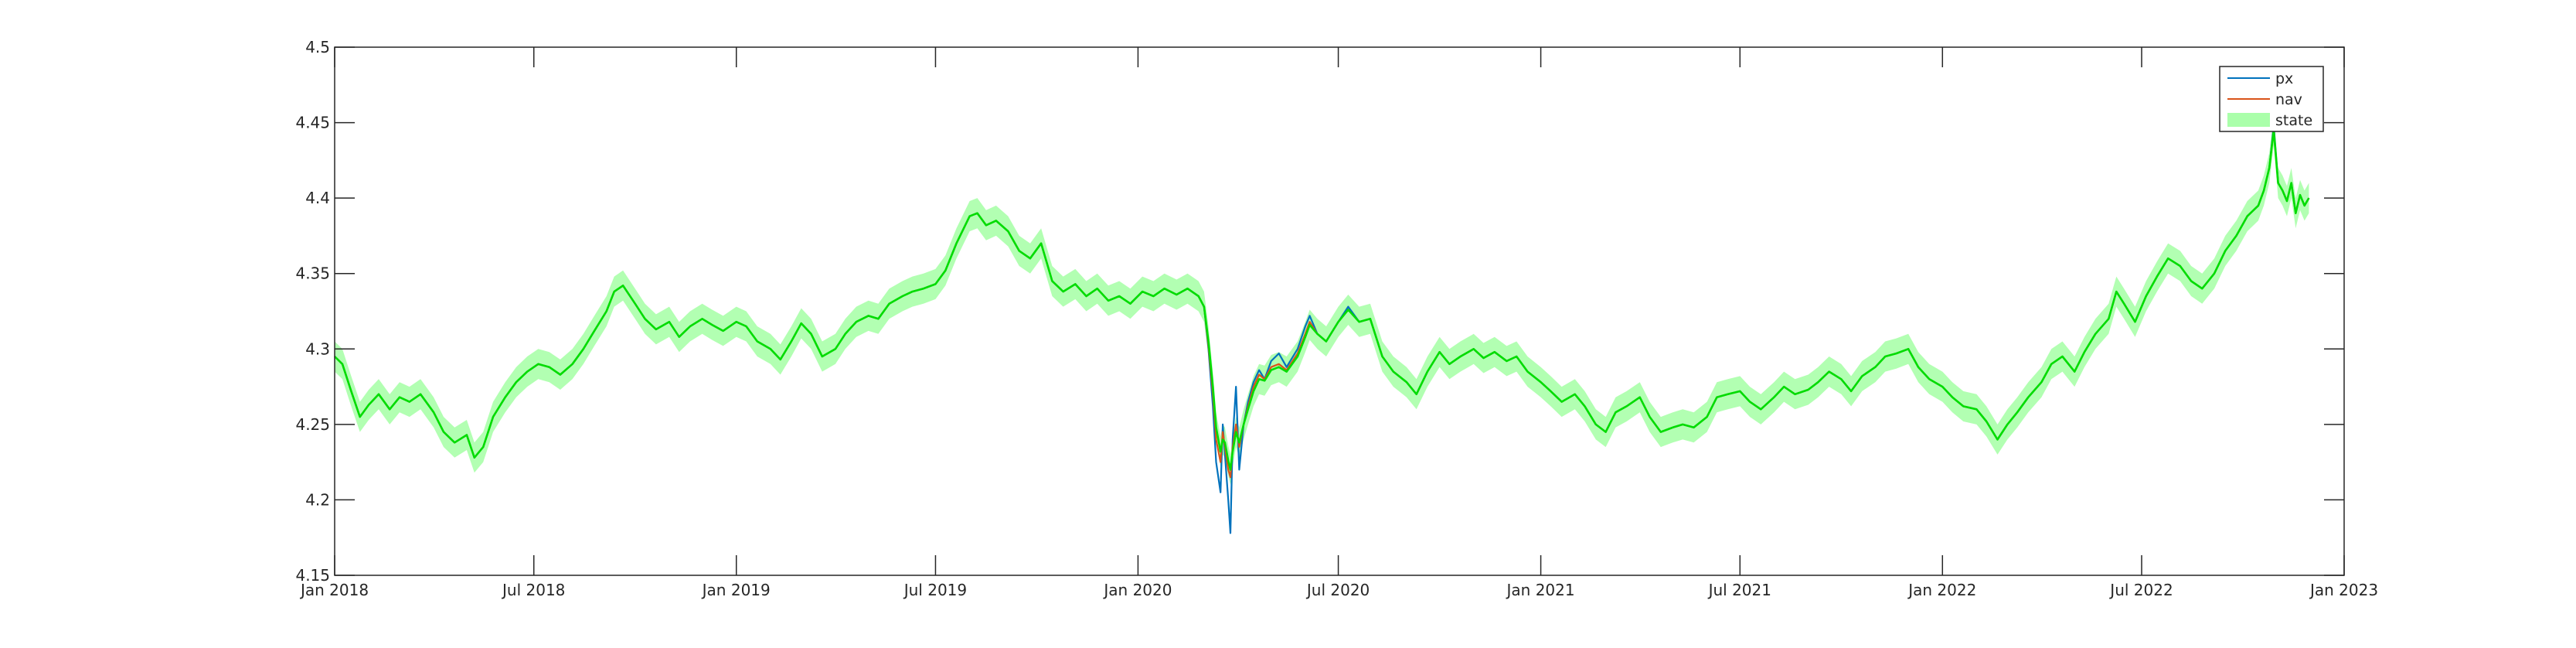 This screenshot has width=2576, height=648. What do you see at coordinates (1739, 590) in the screenshot?
I see `x-tick-label: Jul 2021` at bounding box center [1739, 590].